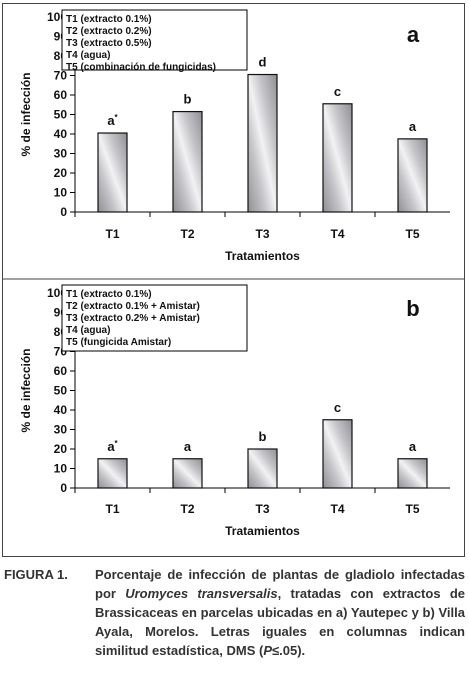 Image resolution: width=469 pixels, height=673 pixels. Describe the element at coordinates (187, 234) in the screenshot. I see `chart-a-x-tick-label: T2` at that location.